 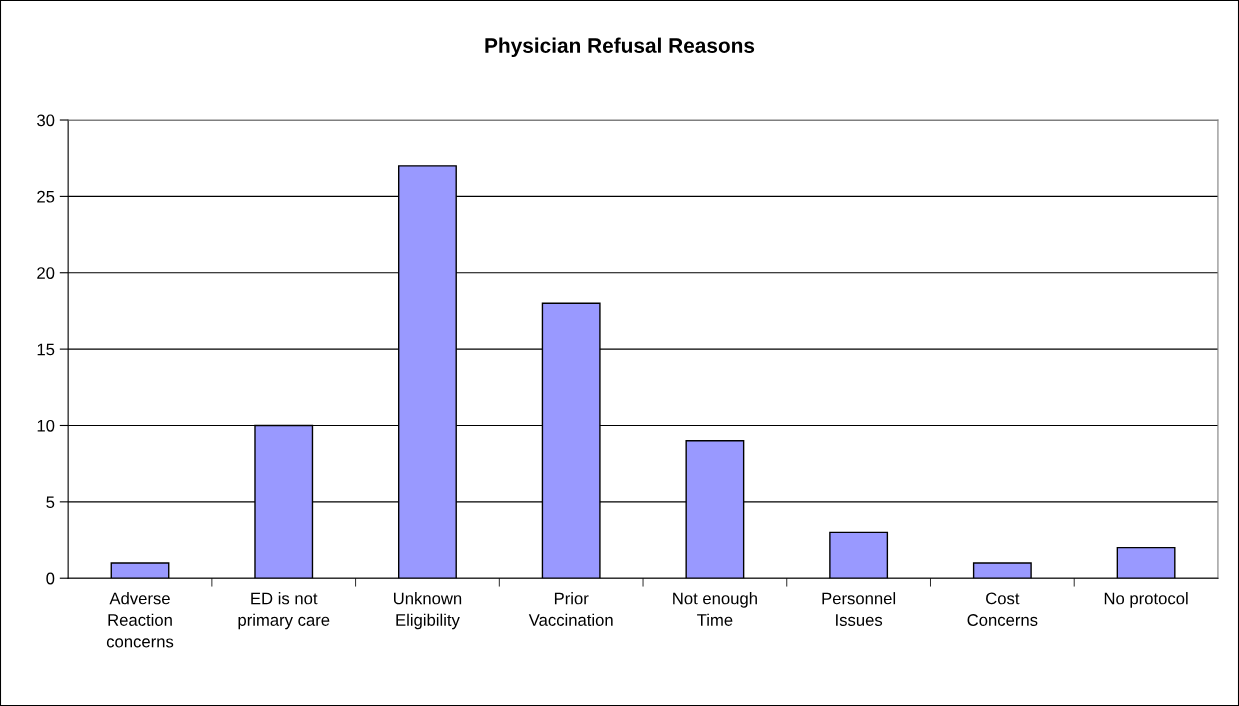 I want to click on y-tick-label: 5, so click(x=50, y=502).